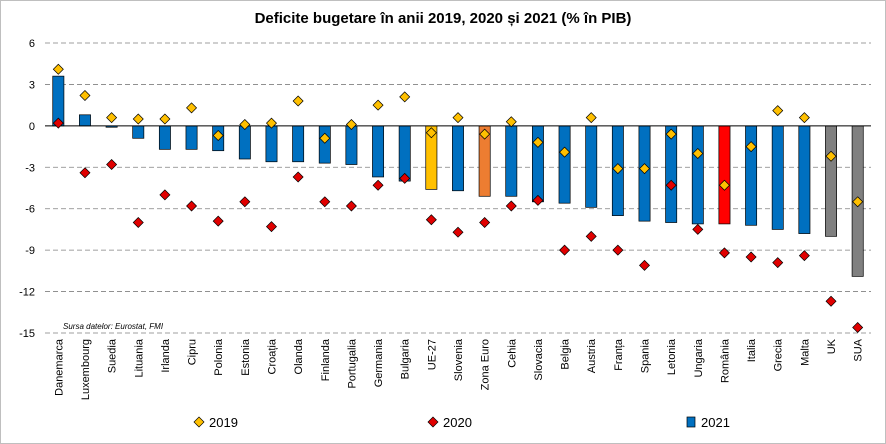 The width and height of the screenshot is (886, 444). I want to click on y-tick-label: 6, so click(32, 44).